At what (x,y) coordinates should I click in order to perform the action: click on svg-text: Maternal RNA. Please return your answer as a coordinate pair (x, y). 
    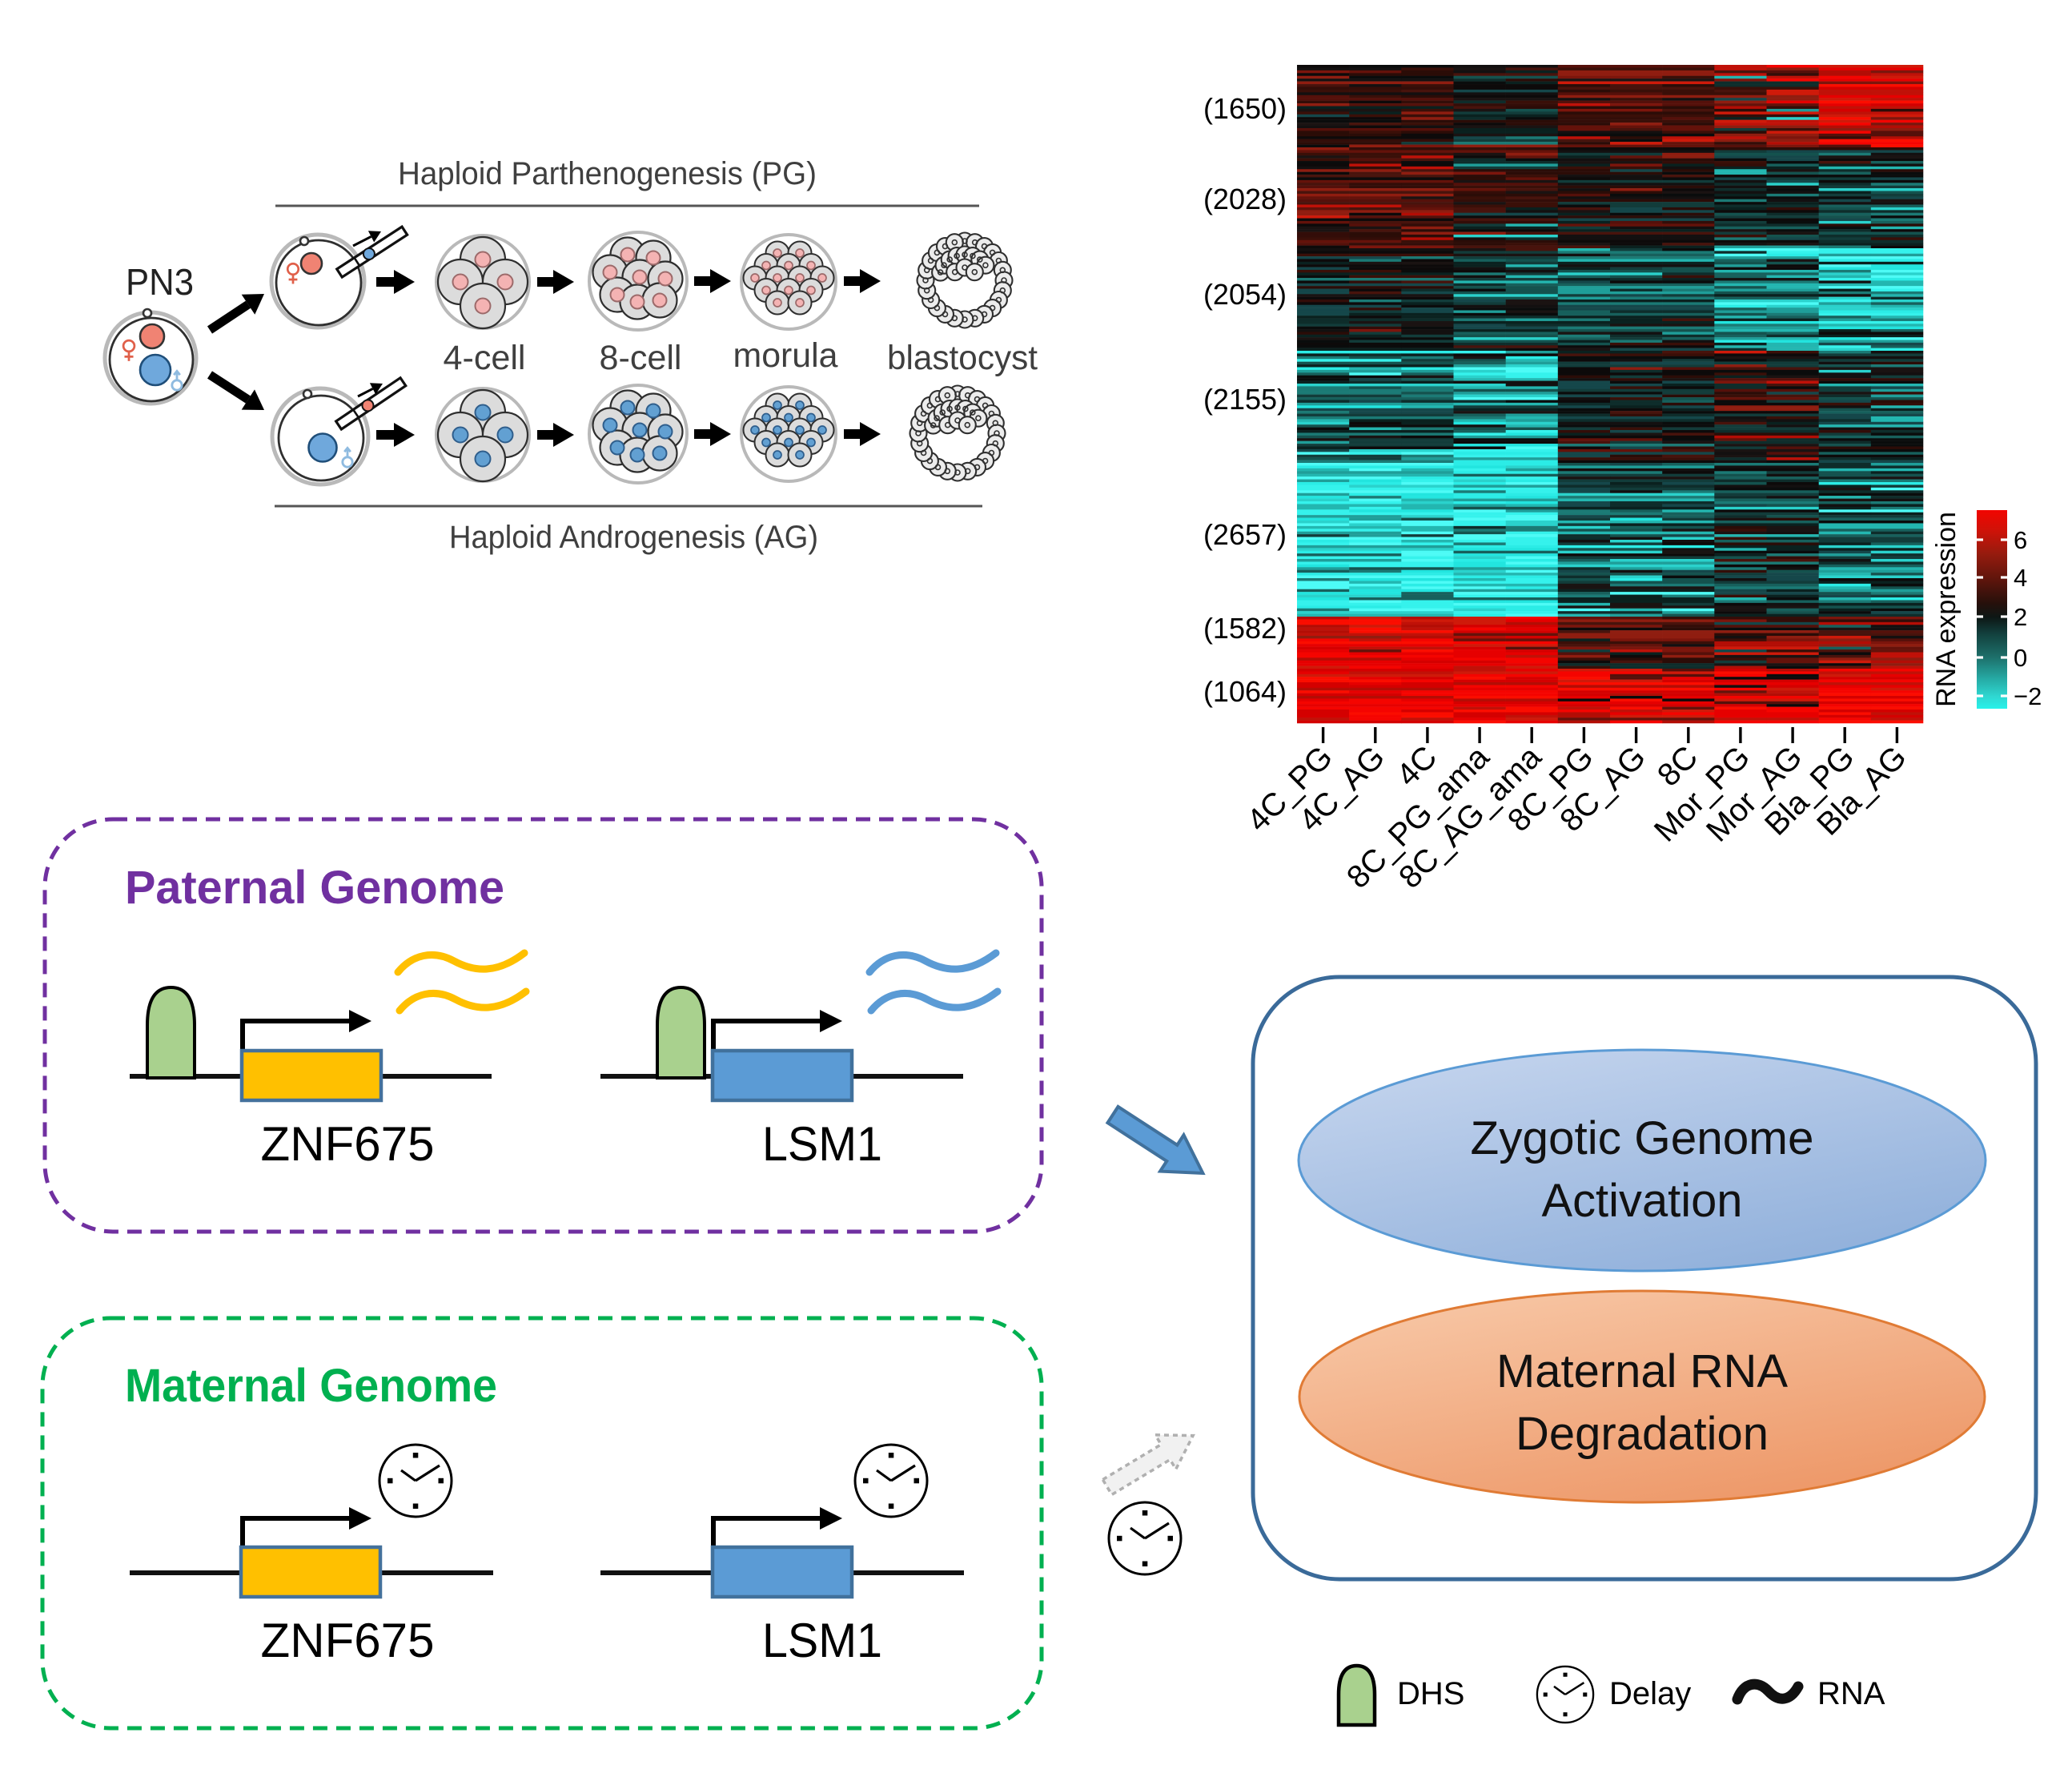
    Looking at the image, I should click on (1642, 1371).